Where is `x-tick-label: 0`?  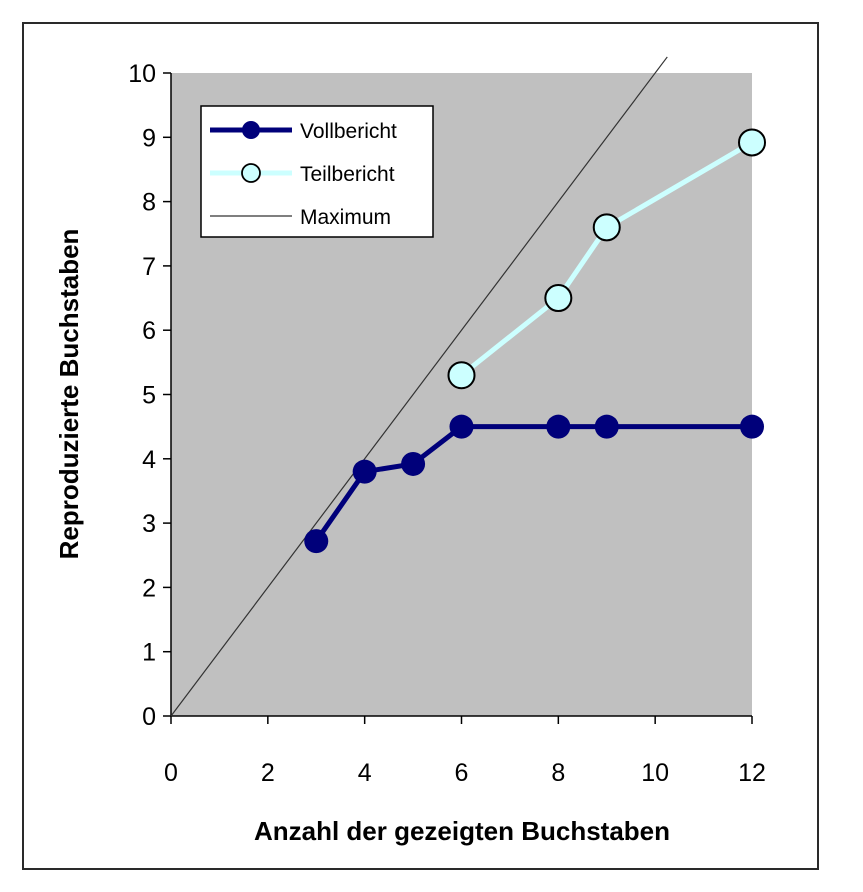 x-tick-label: 0 is located at coordinates (171, 773).